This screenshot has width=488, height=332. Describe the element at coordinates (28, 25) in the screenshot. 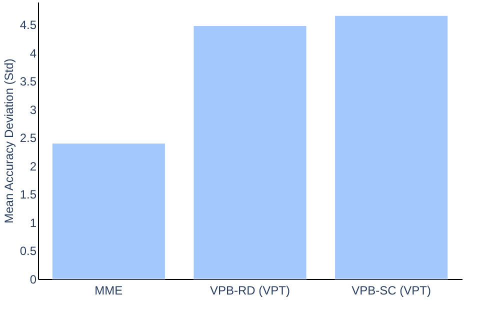

I see `y-tick-label: 4.5` at that location.